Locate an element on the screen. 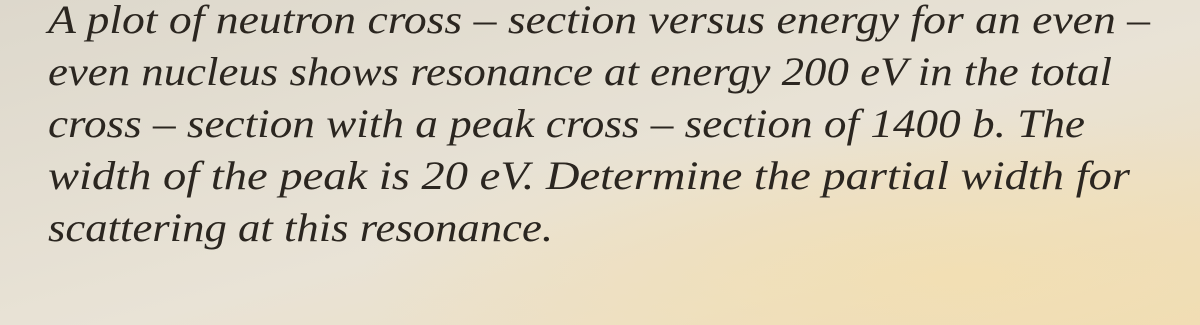  text-line: scattering at this resonance. is located at coordinates (300, 227).